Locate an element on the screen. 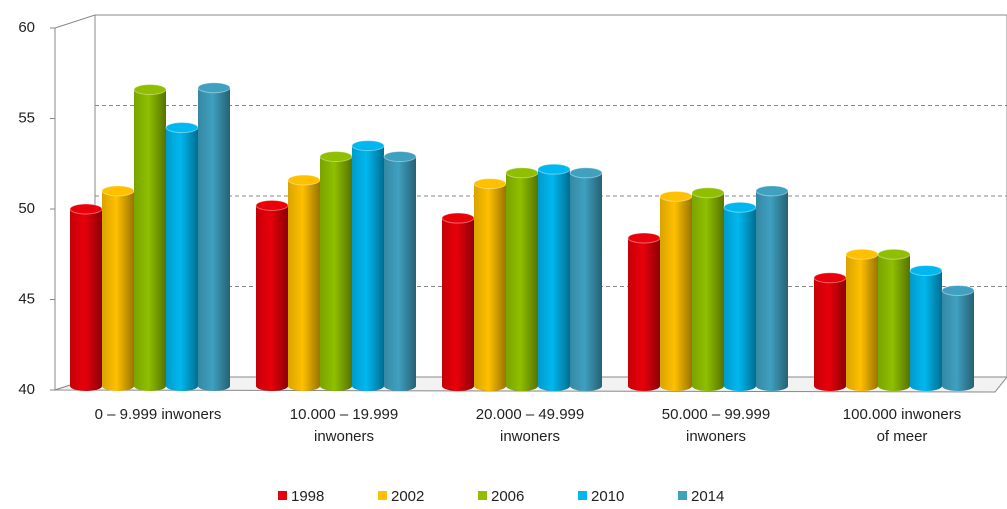  legend-label: 2014 is located at coordinates (707, 496).